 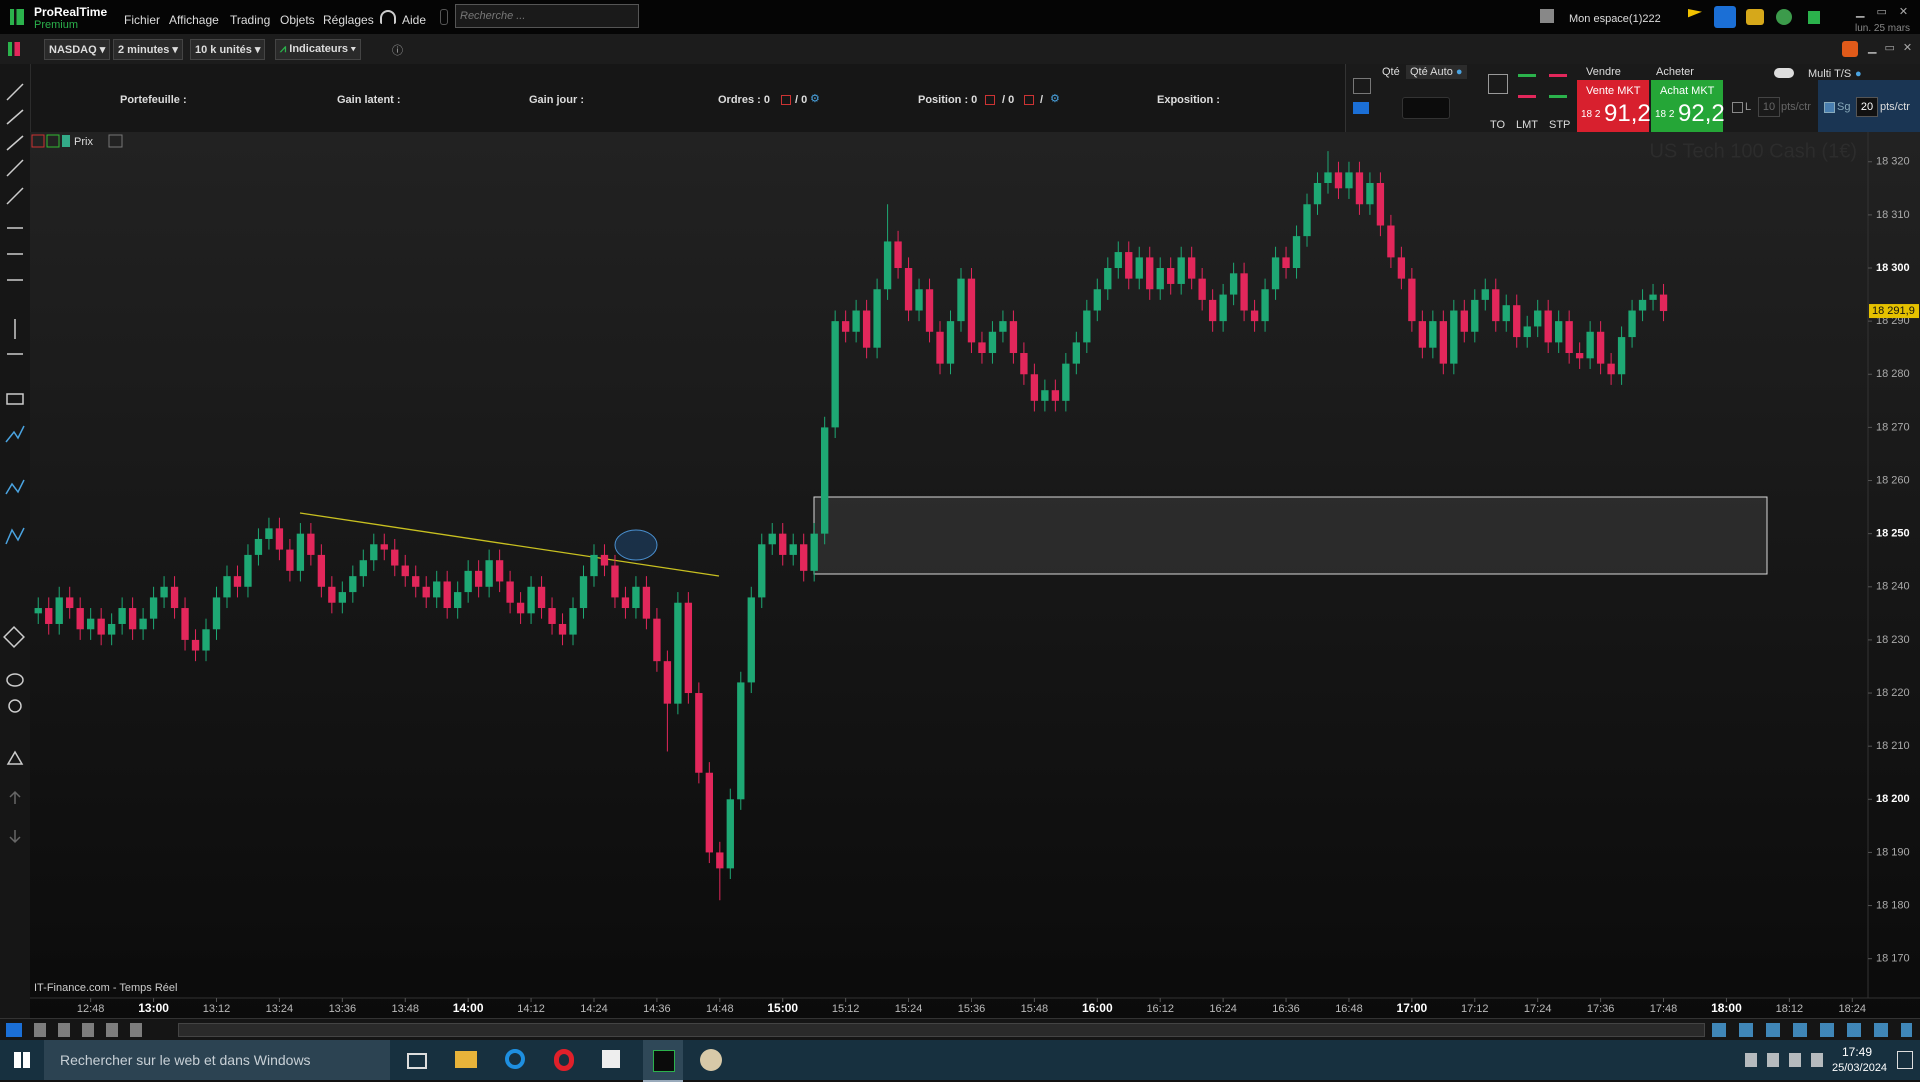 I want to click on order-type: TO, so click(x=1498, y=125).